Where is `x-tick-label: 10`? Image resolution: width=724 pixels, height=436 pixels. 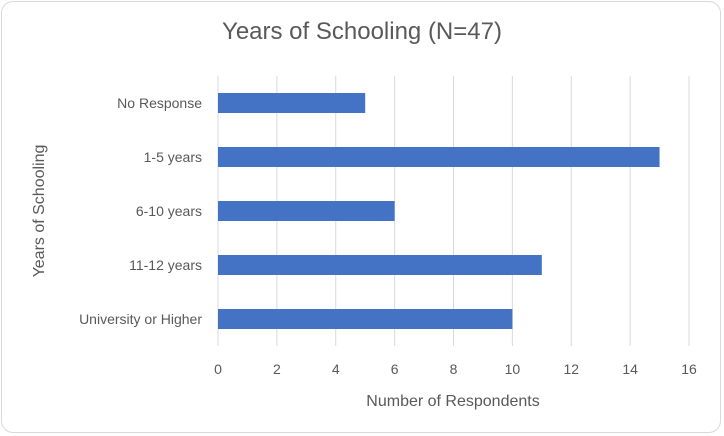 x-tick-label: 10 is located at coordinates (513, 369).